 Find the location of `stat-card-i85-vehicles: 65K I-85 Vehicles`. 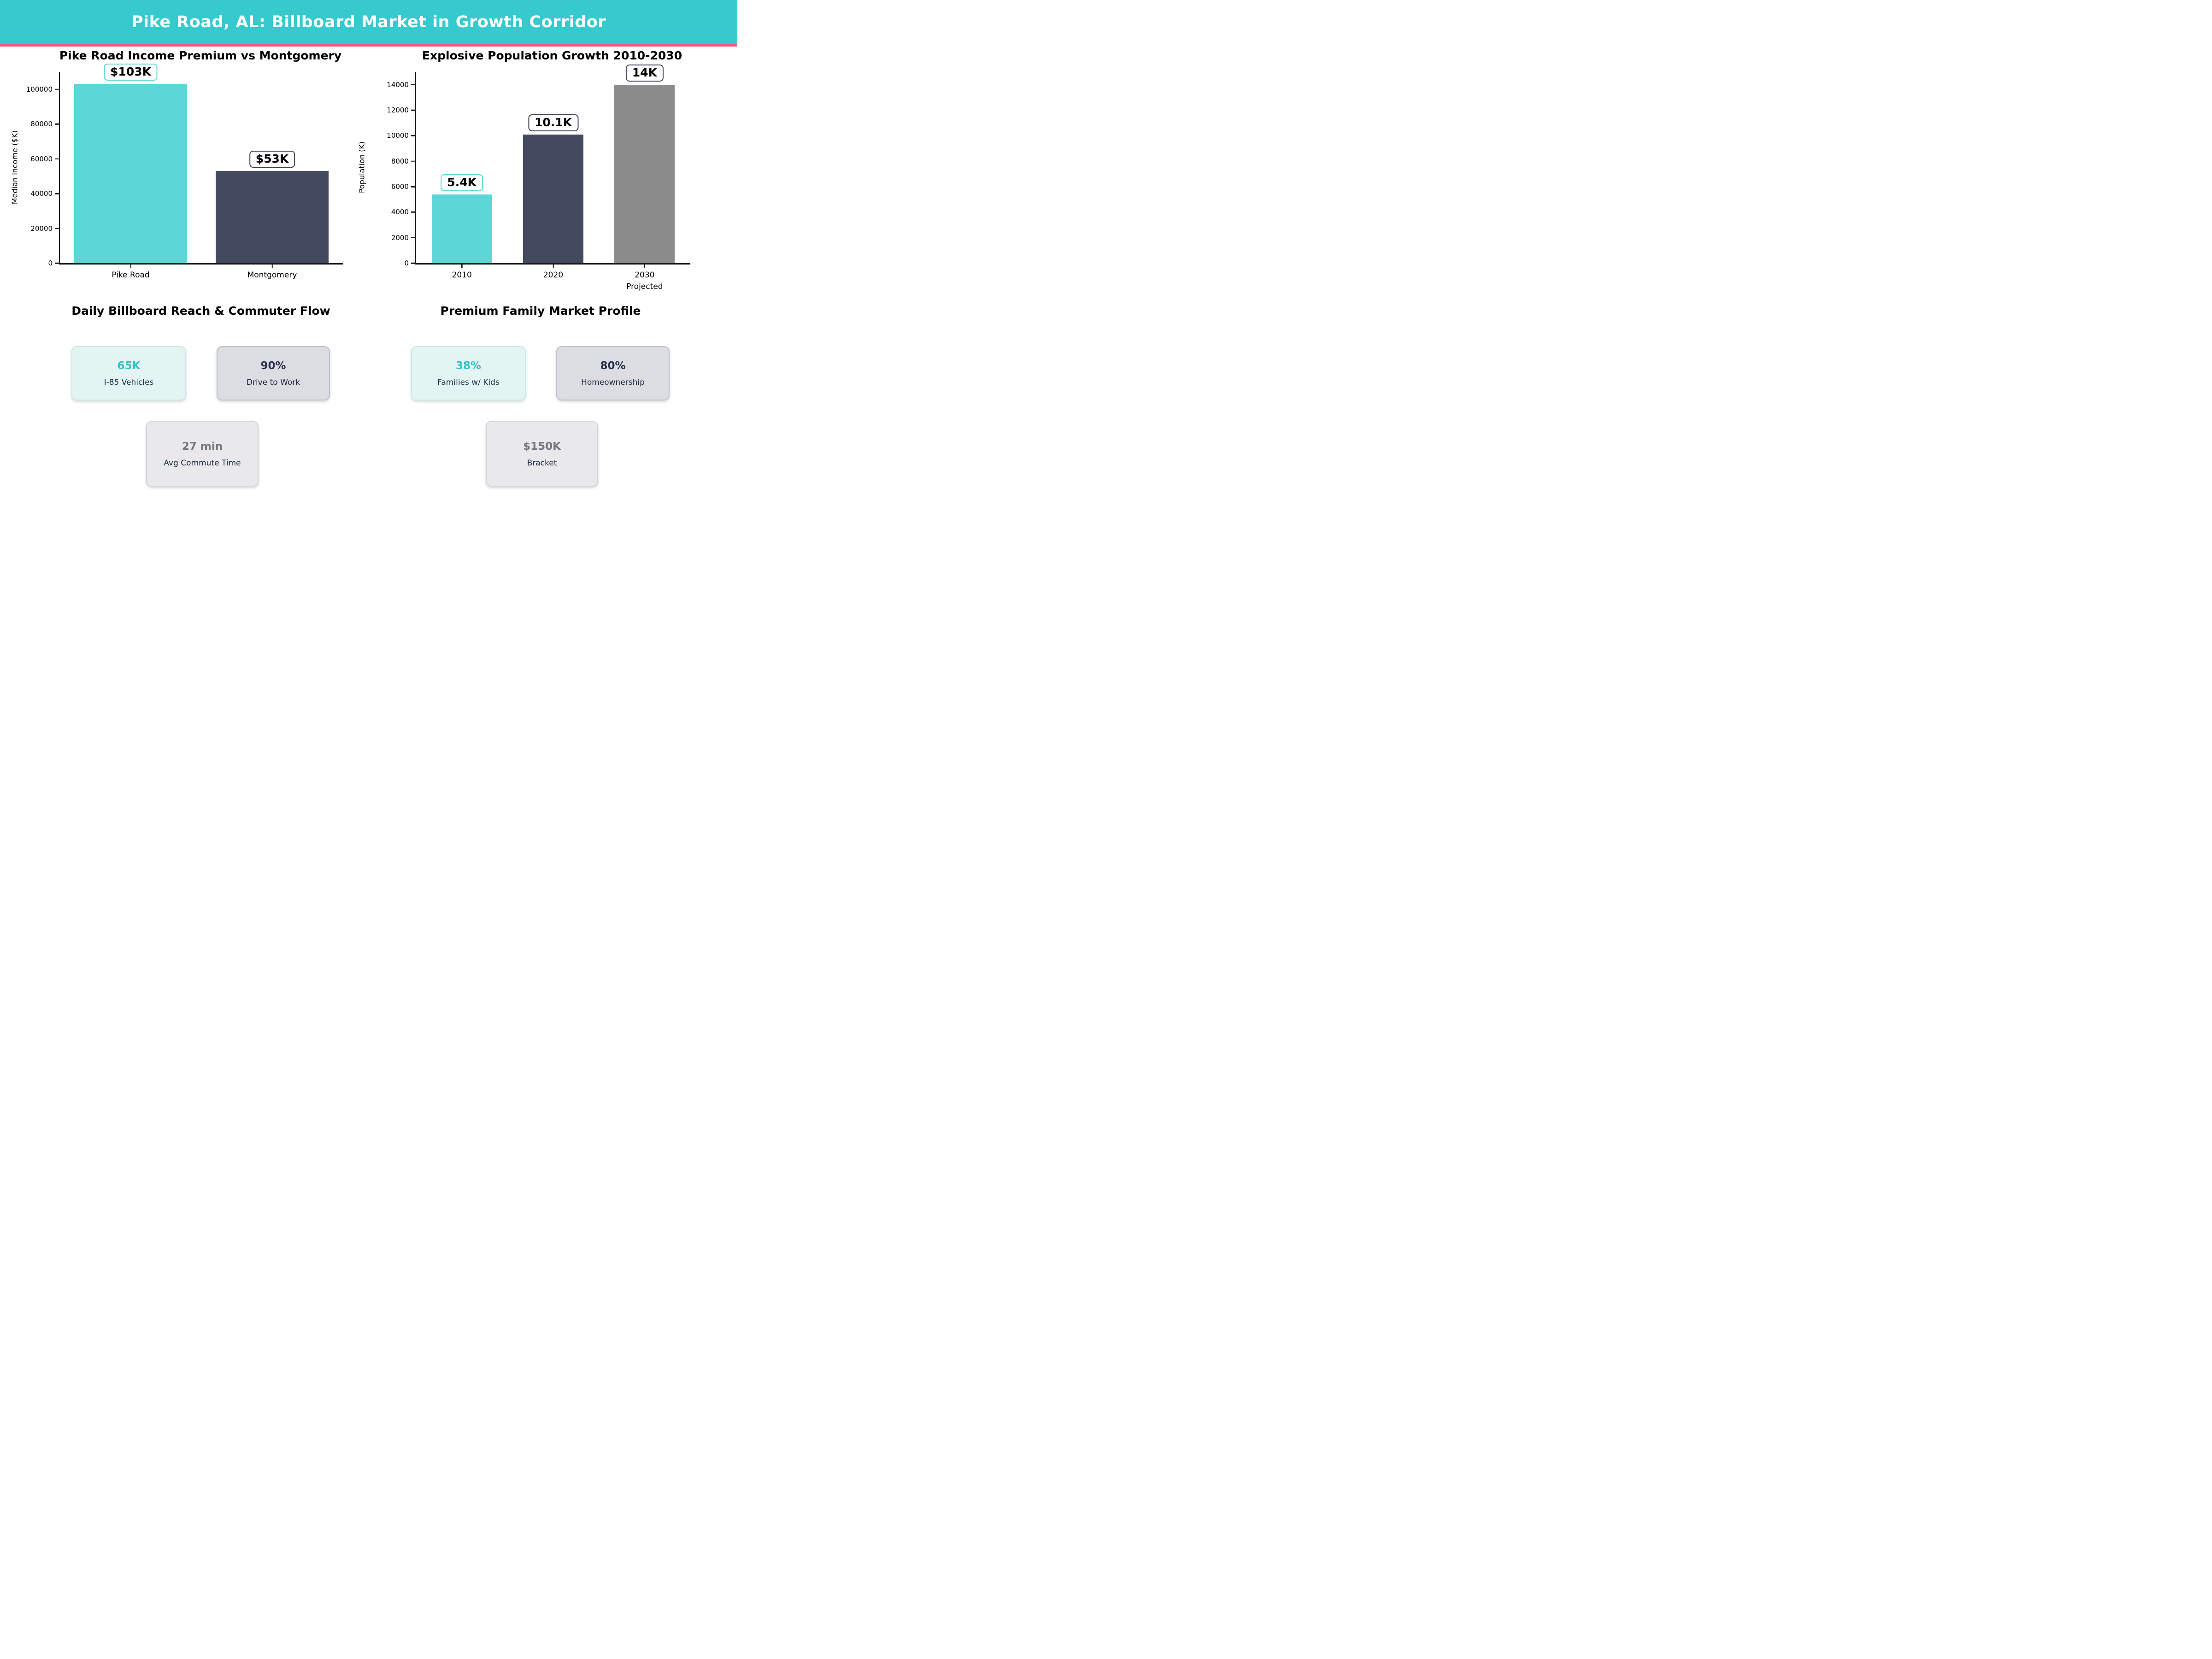

stat-card-i85-vehicles: 65K I-85 Vehicles is located at coordinates (128, 373).